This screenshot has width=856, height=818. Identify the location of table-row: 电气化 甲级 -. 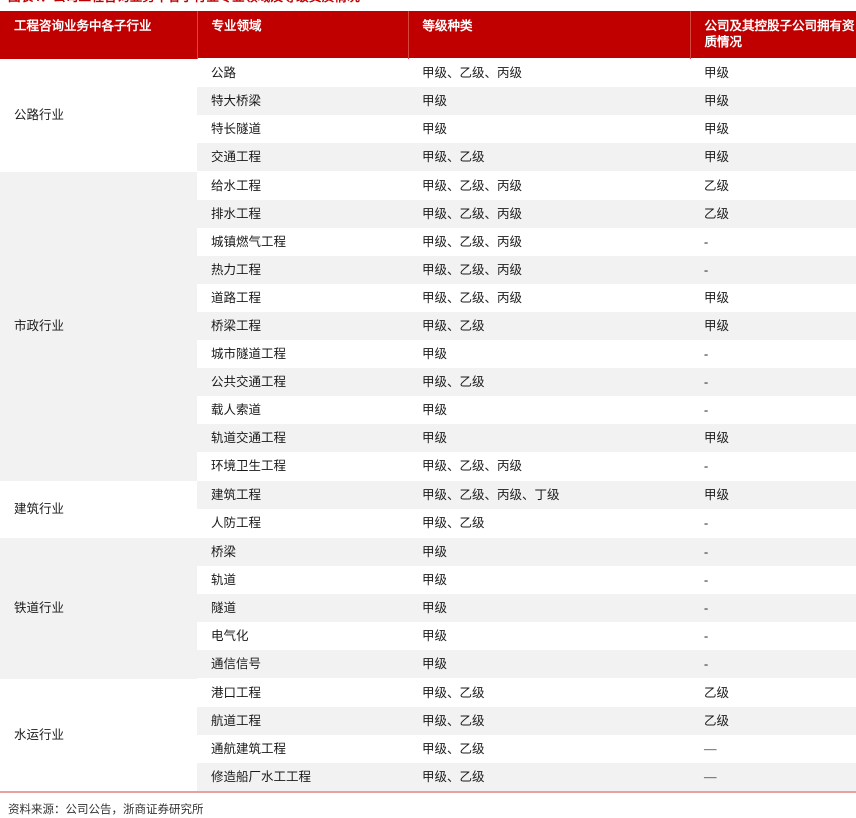
(428, 636).